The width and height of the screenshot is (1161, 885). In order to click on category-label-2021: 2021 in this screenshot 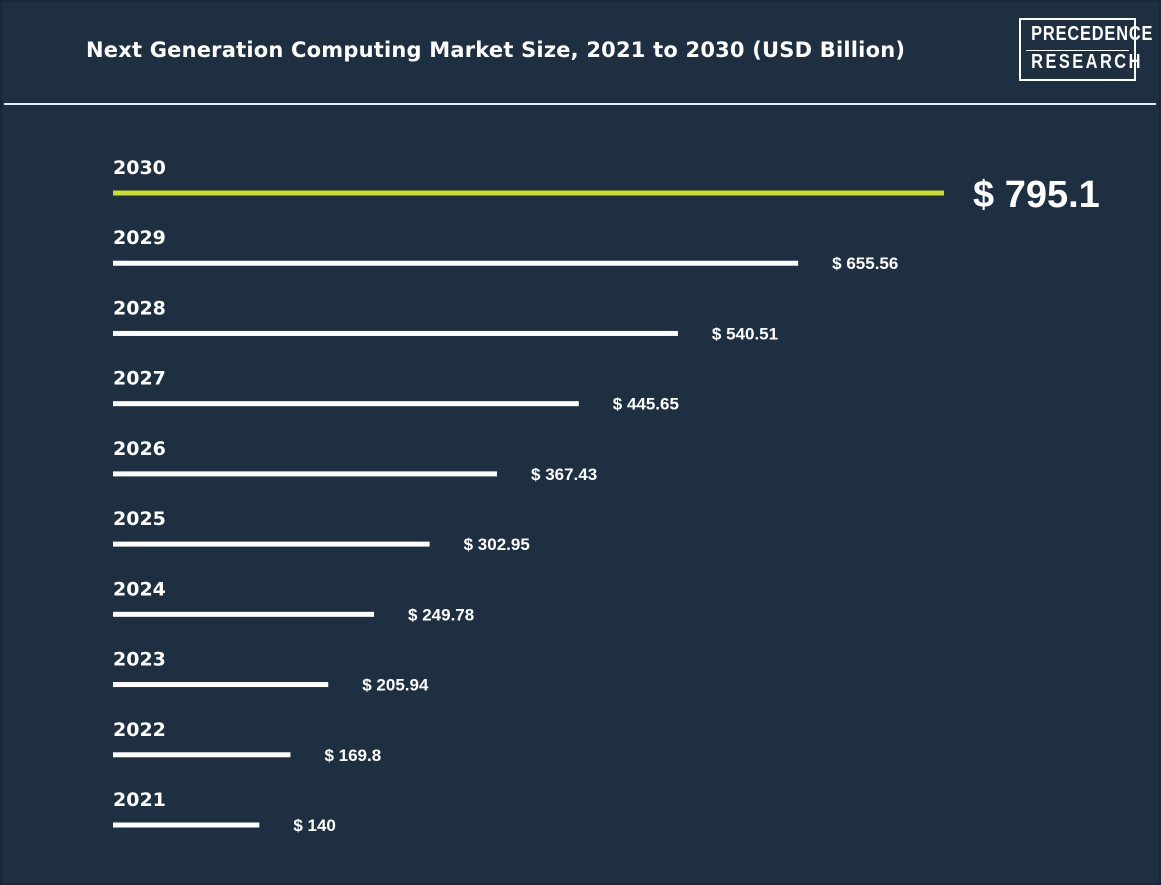, I will do `click(139, 800)`.